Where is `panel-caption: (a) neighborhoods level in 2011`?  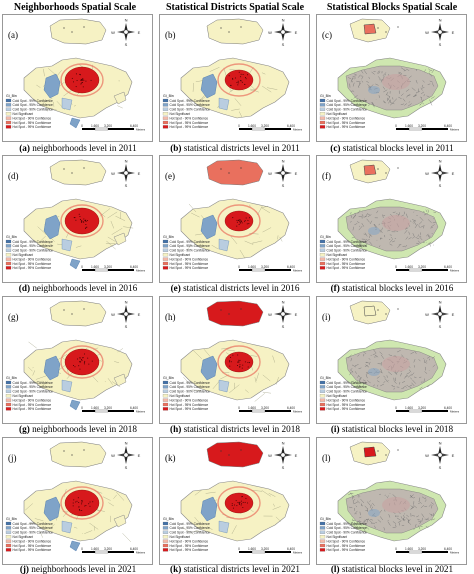
panel-caption: (a) neighborhoods level in 2011 is located at coordinates (78, 148).